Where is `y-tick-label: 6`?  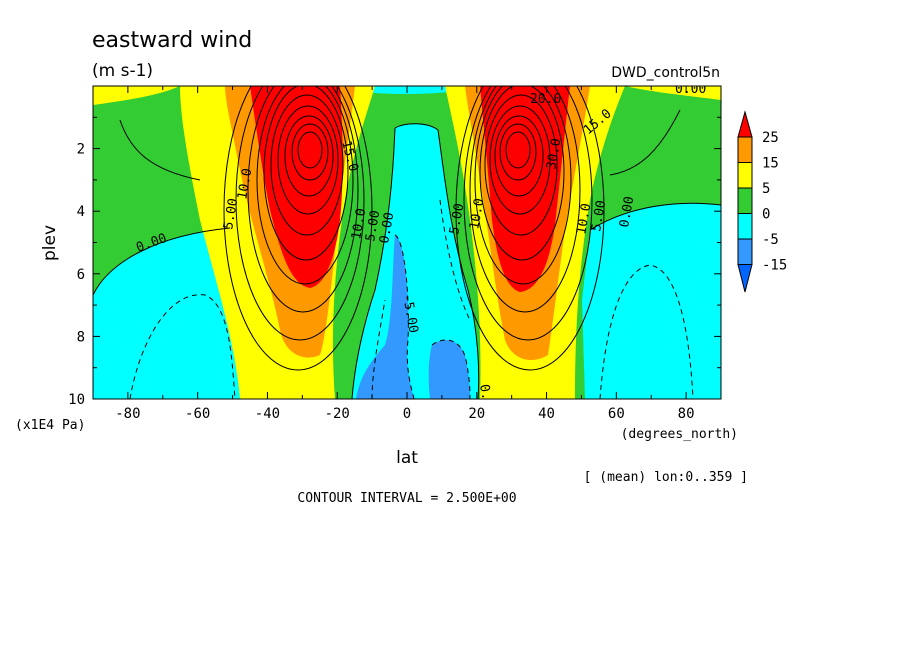
y-tick-label: 6 is located at coordinates (81, 275).